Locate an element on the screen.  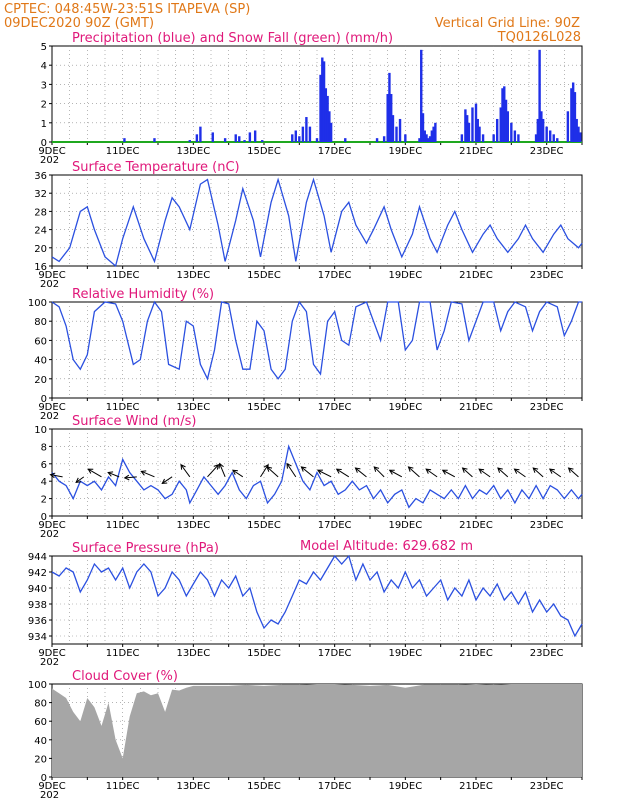
panel-3-ytick-label: 100 is located at coordinates (37, 303).